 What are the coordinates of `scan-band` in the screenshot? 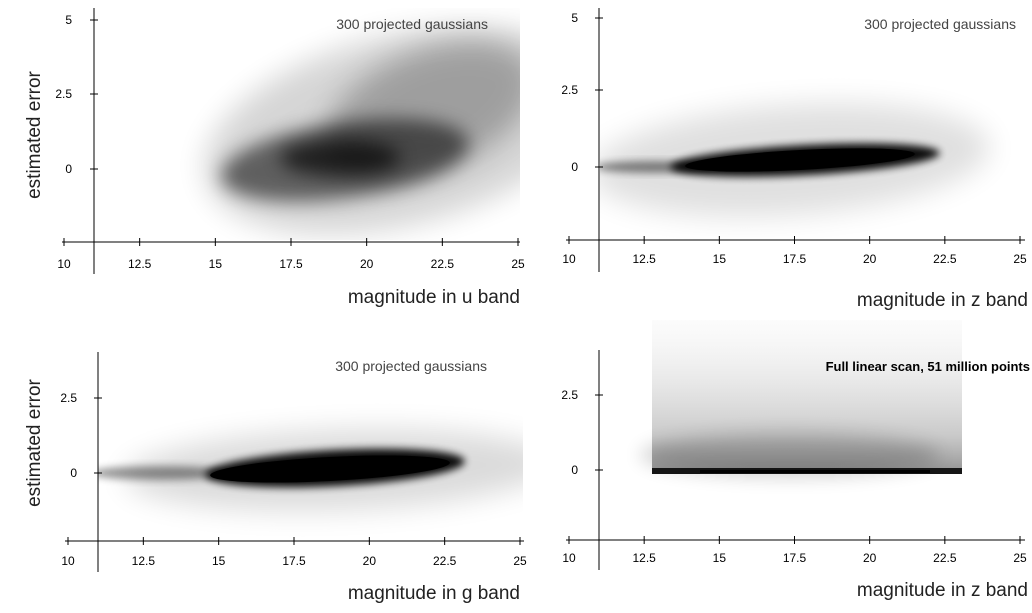 It's located at (790, 455).